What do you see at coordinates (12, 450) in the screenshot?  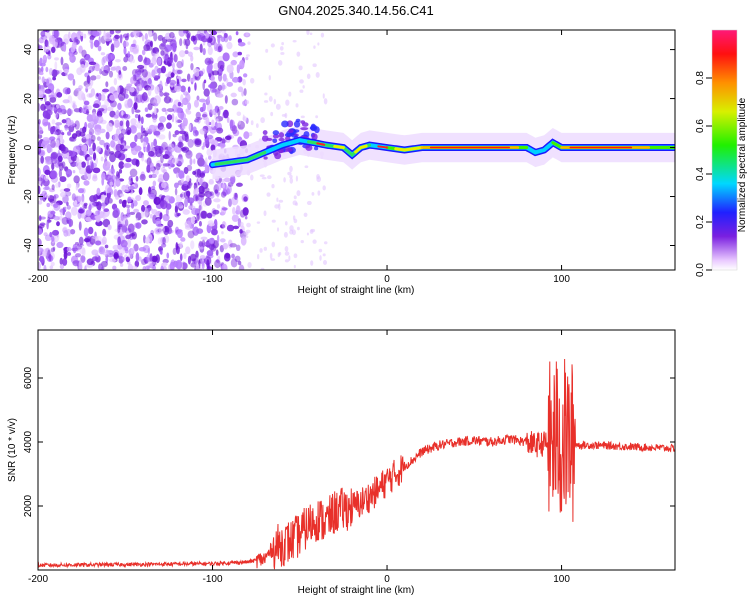 I see `snr-y-axis-label: SNR (10 * v/v)` at bounding box center [12, 450].